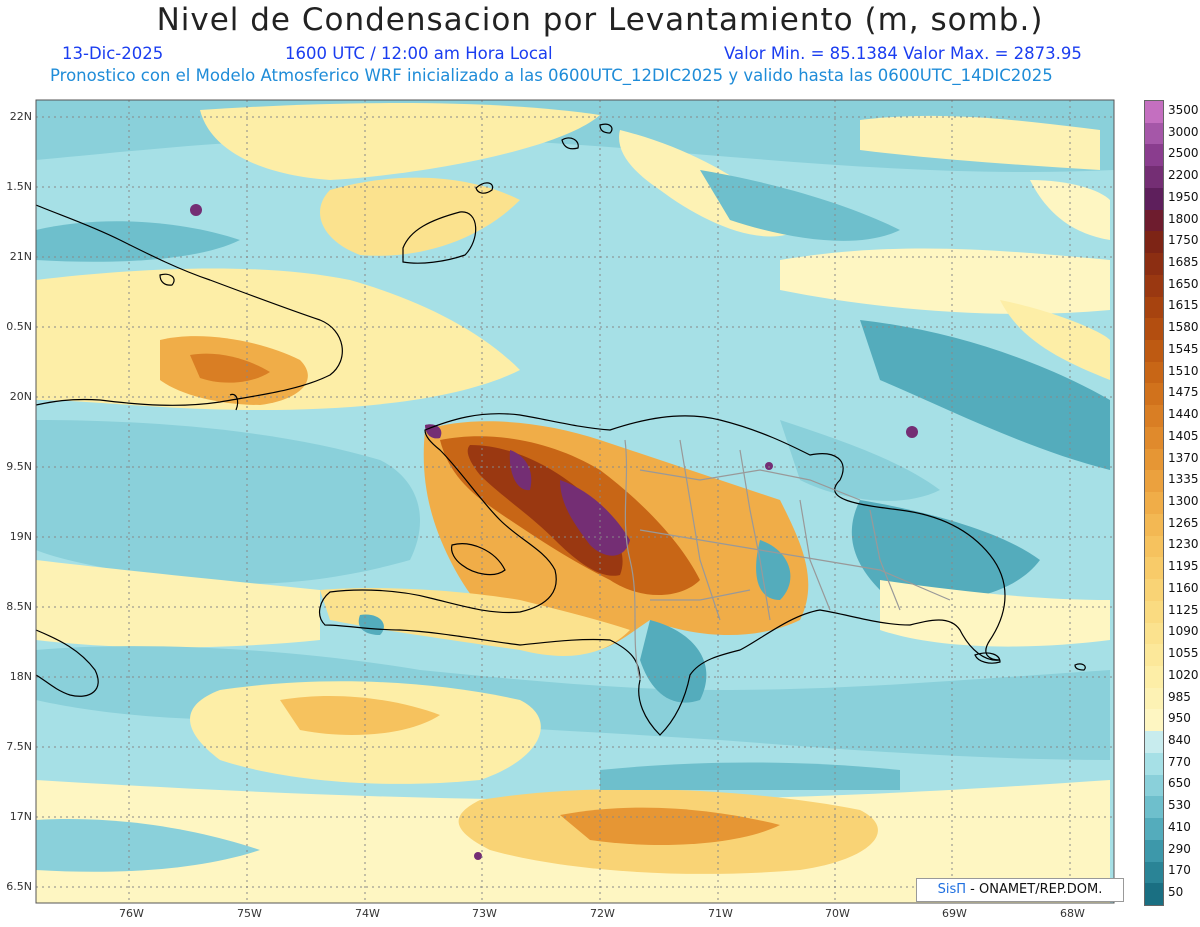 The height and width of the screenshot is (927, 1200). What do you see at coordinates (1183, 631) in the screenshot?
I see `colorbar-label: 1090` at bounding box center [1183, 631].